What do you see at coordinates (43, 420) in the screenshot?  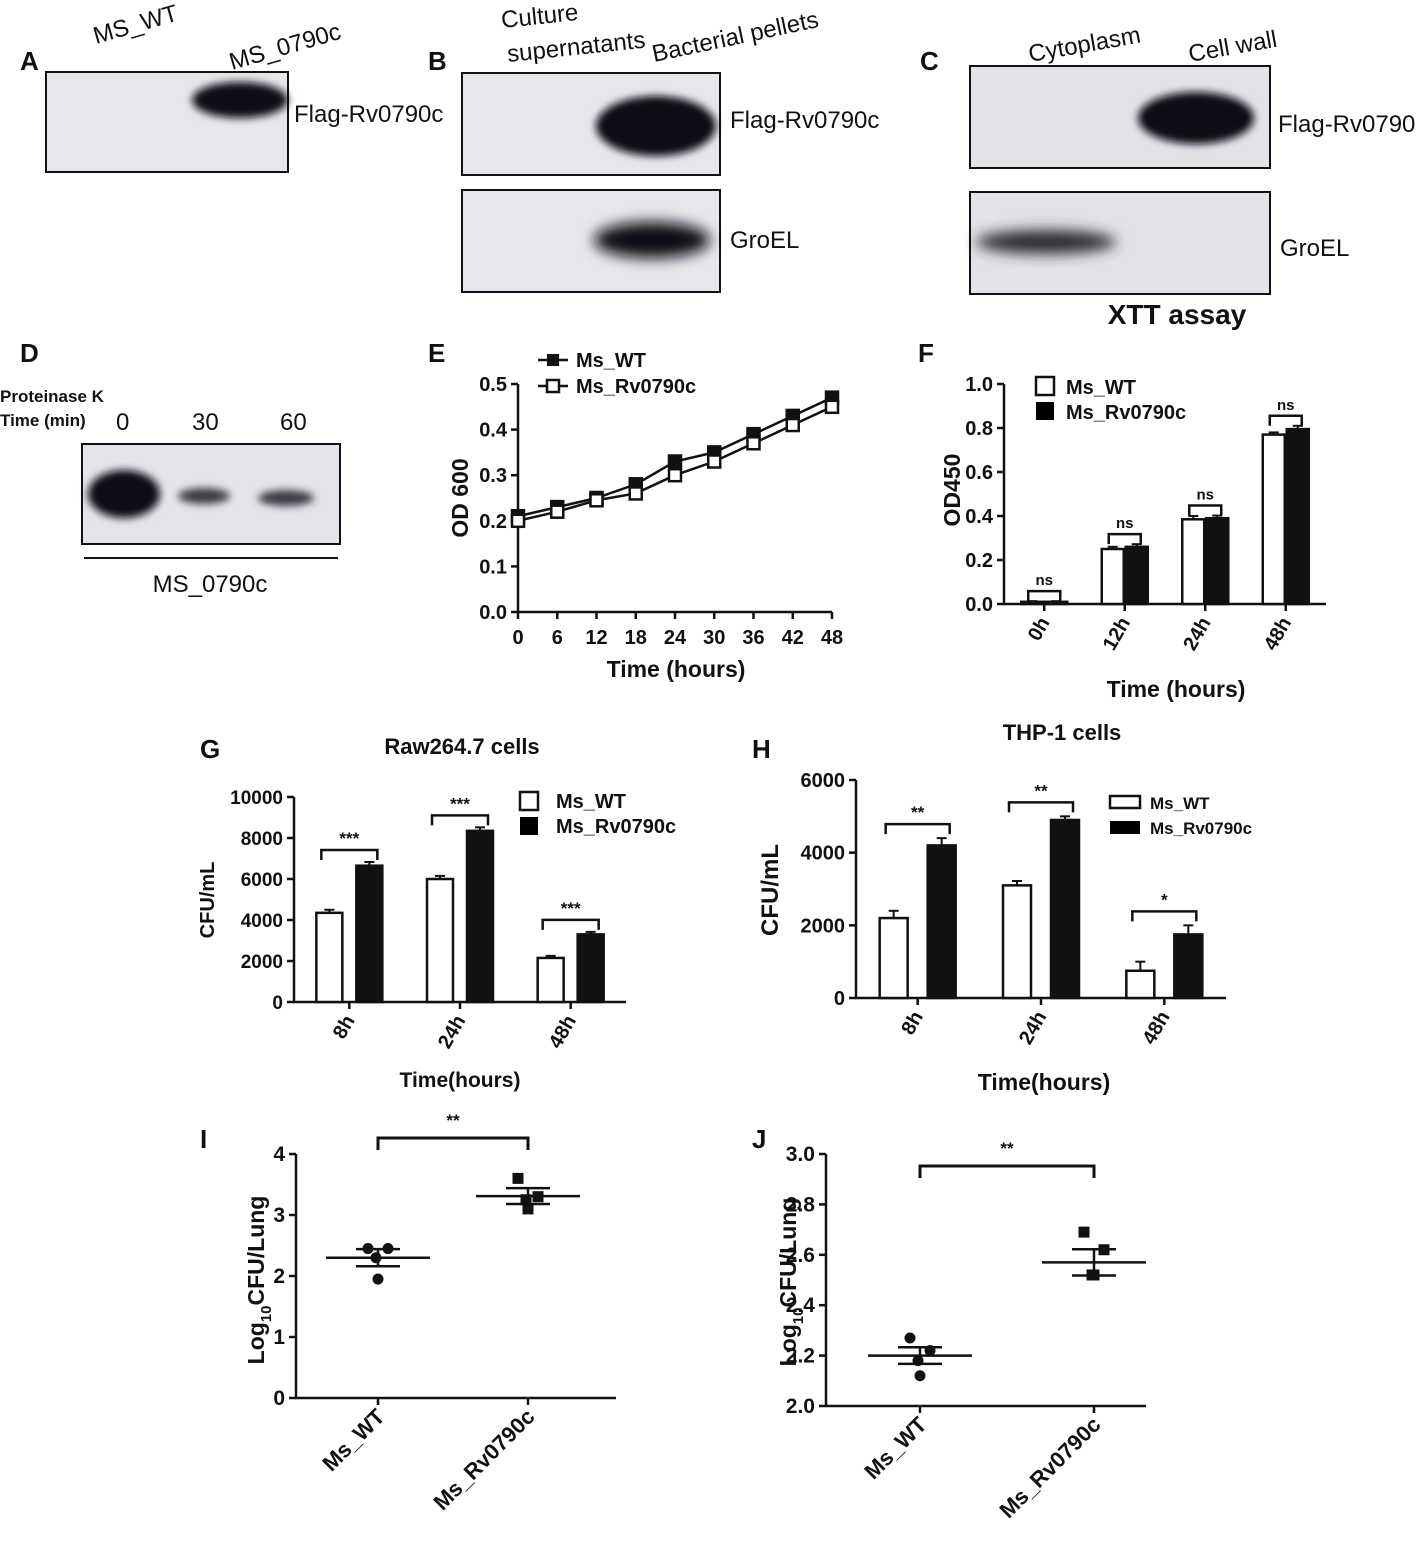 I see `row-label-time: Time (min)` at bounding box center [43, 420].